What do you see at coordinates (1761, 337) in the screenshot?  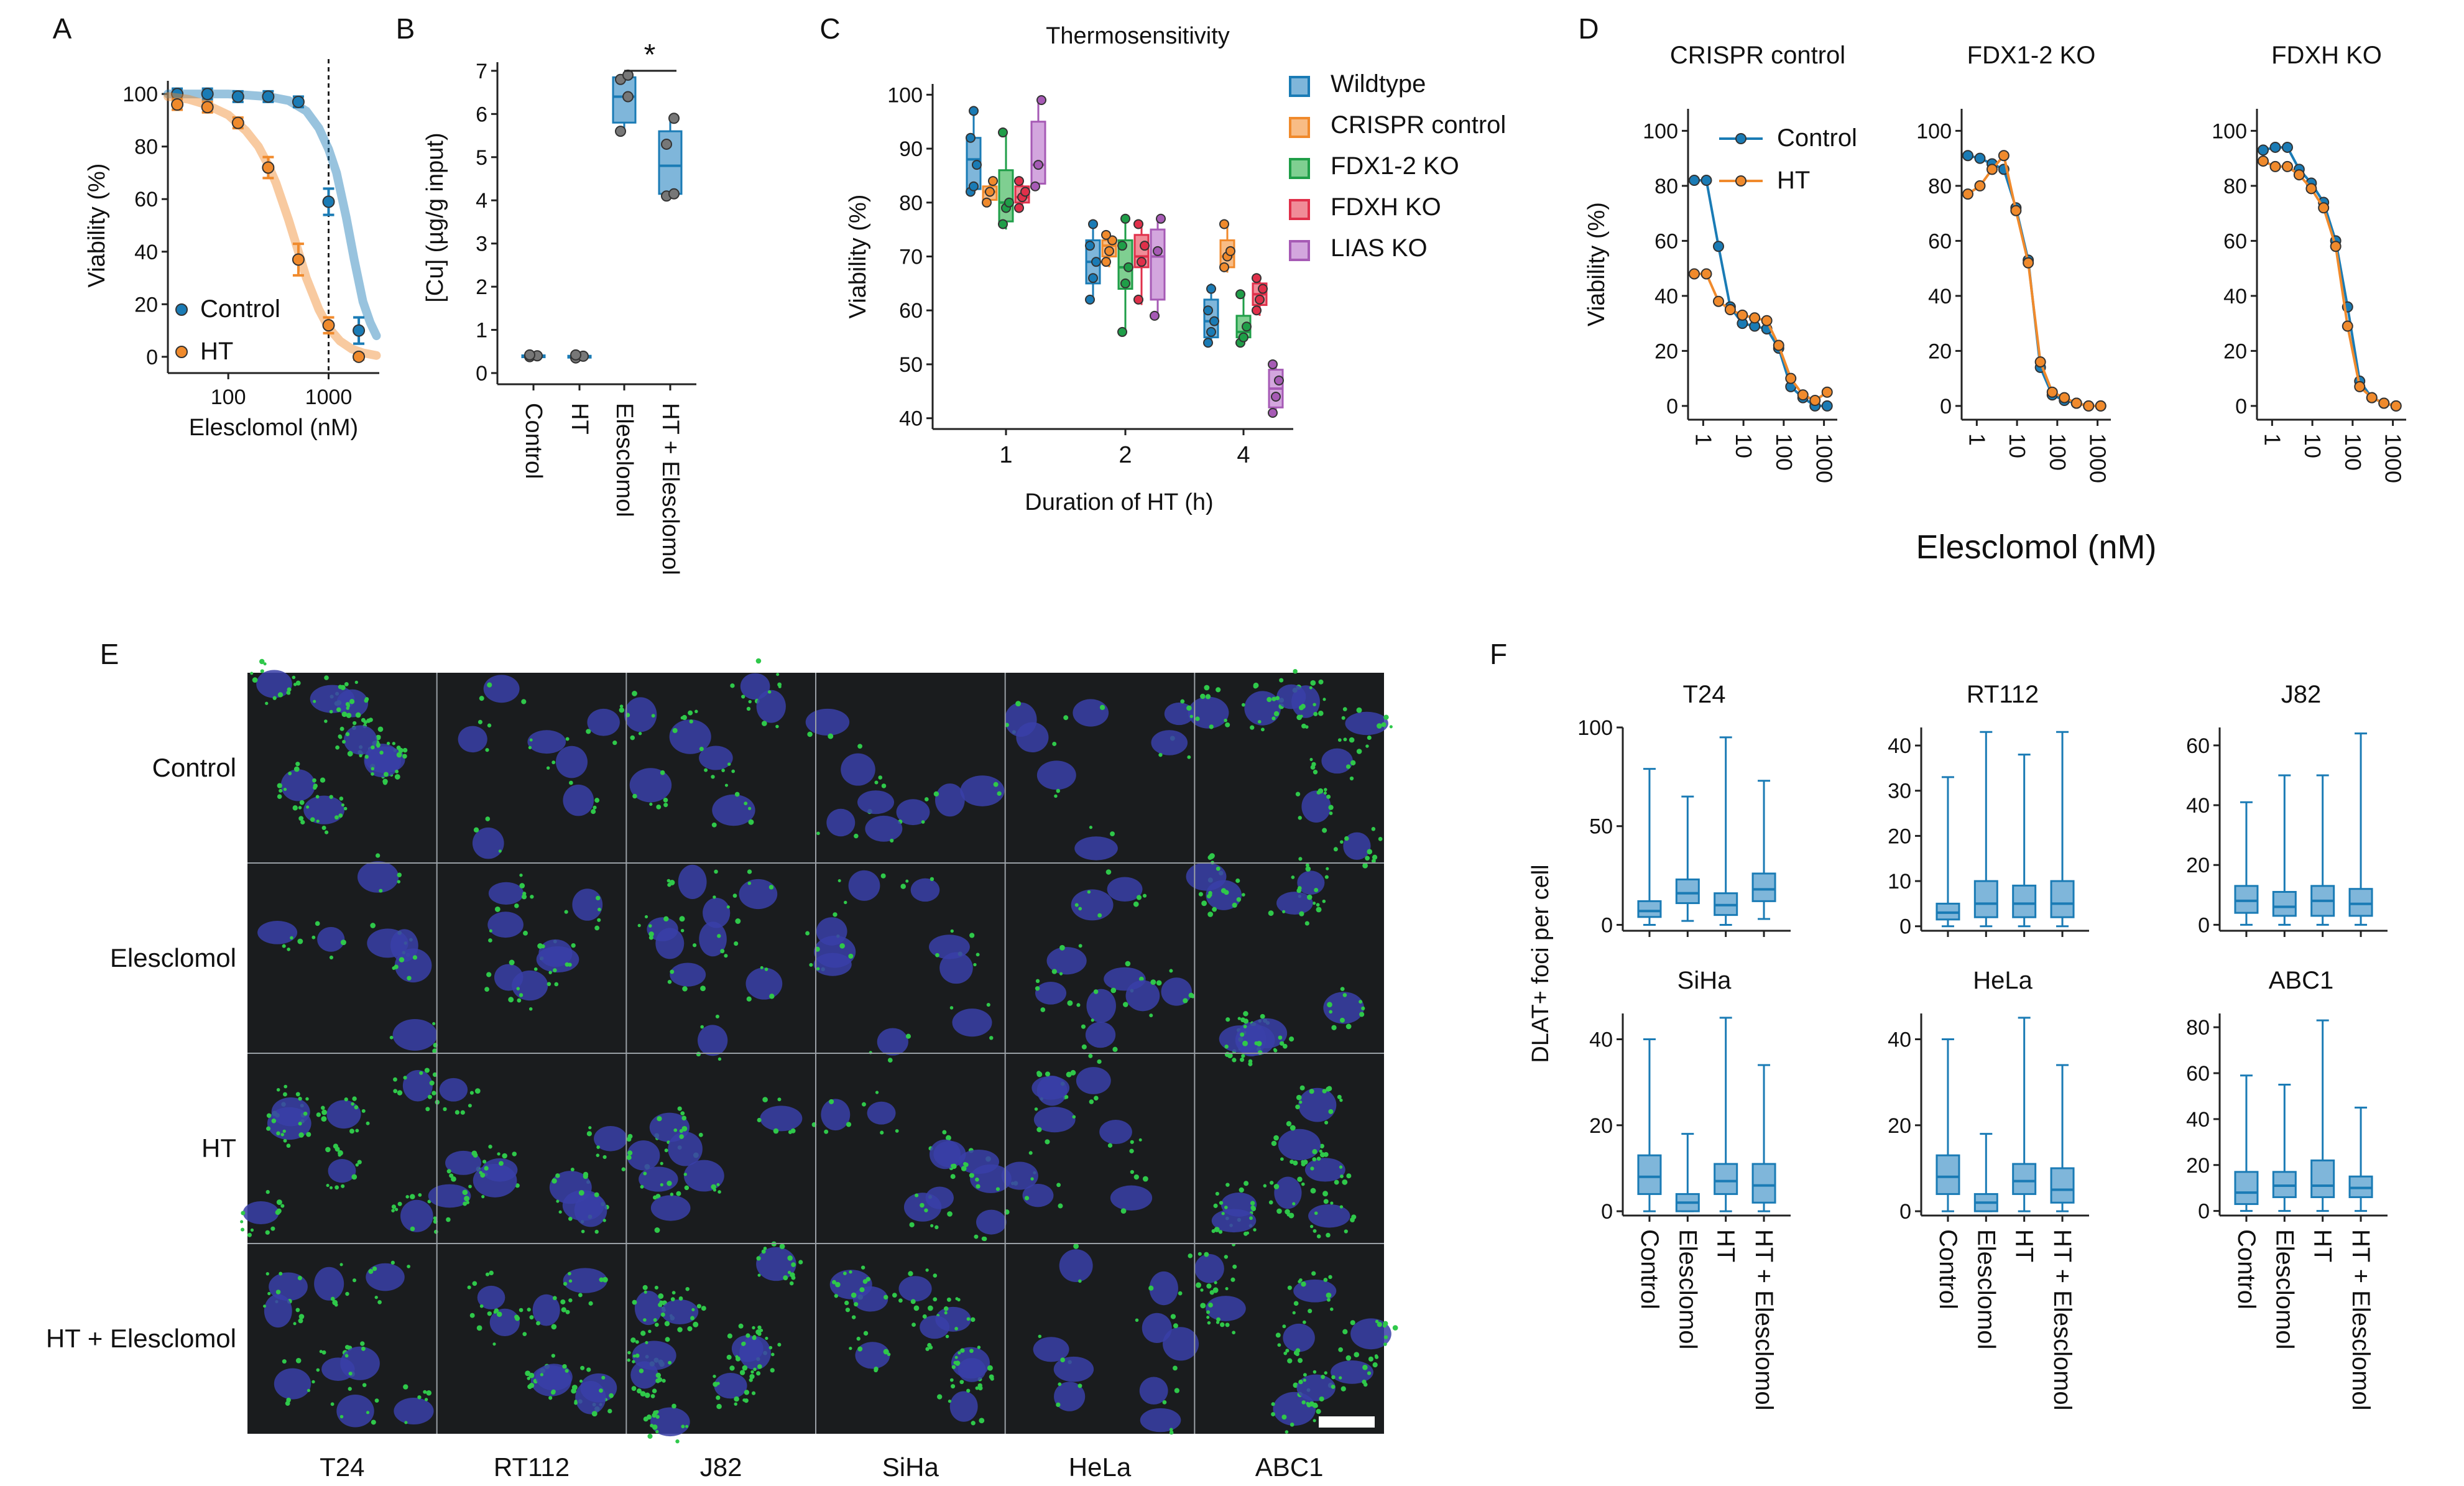 I see `series-line-ht` at bounding box center [1761, 337].